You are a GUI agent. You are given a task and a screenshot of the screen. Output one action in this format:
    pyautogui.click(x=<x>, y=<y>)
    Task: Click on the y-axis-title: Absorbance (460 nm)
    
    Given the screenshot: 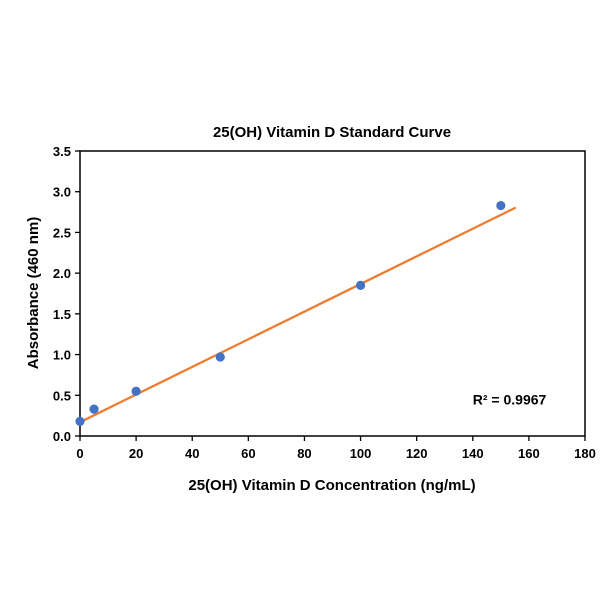 What is the action you would take?
    pyautogui.click(x=33, y=293)
    